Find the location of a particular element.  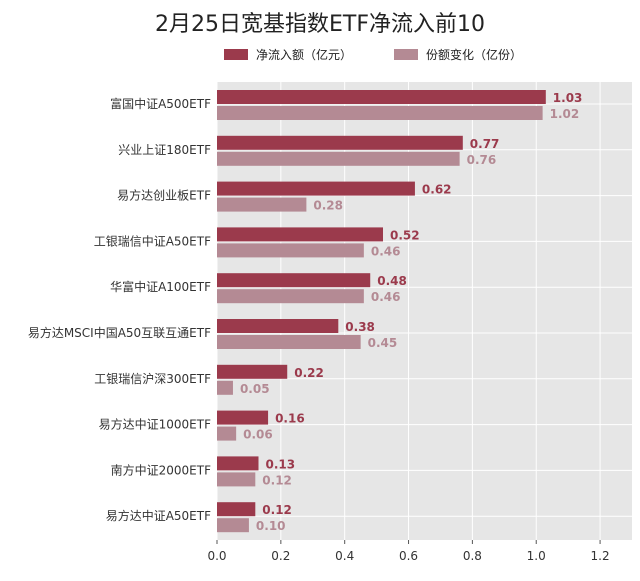

x-tick-label: 0.2 is located at coordinates (280, 556).